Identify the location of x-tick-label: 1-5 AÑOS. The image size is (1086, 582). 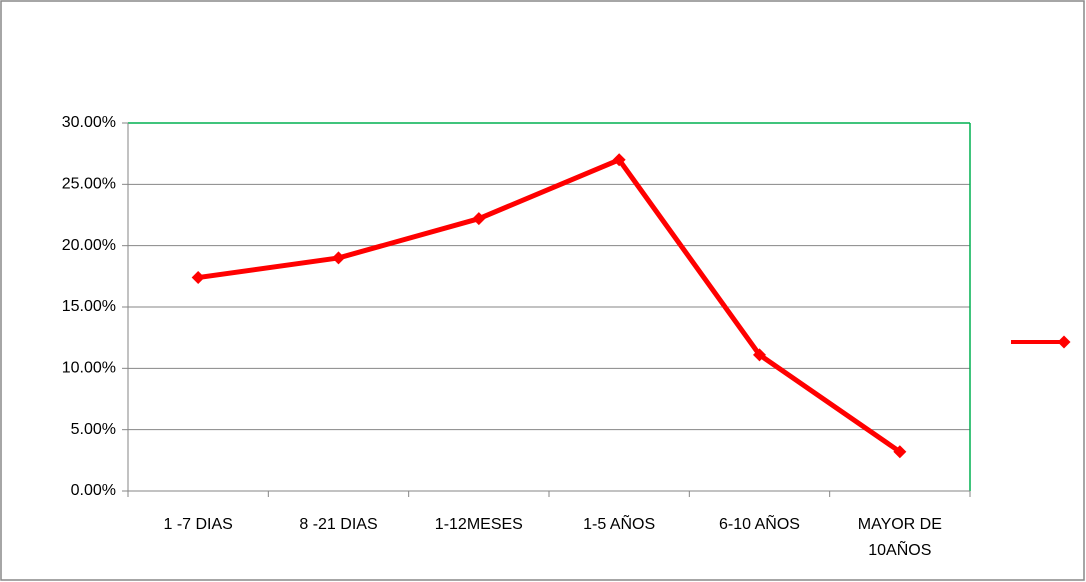
(619, 524).